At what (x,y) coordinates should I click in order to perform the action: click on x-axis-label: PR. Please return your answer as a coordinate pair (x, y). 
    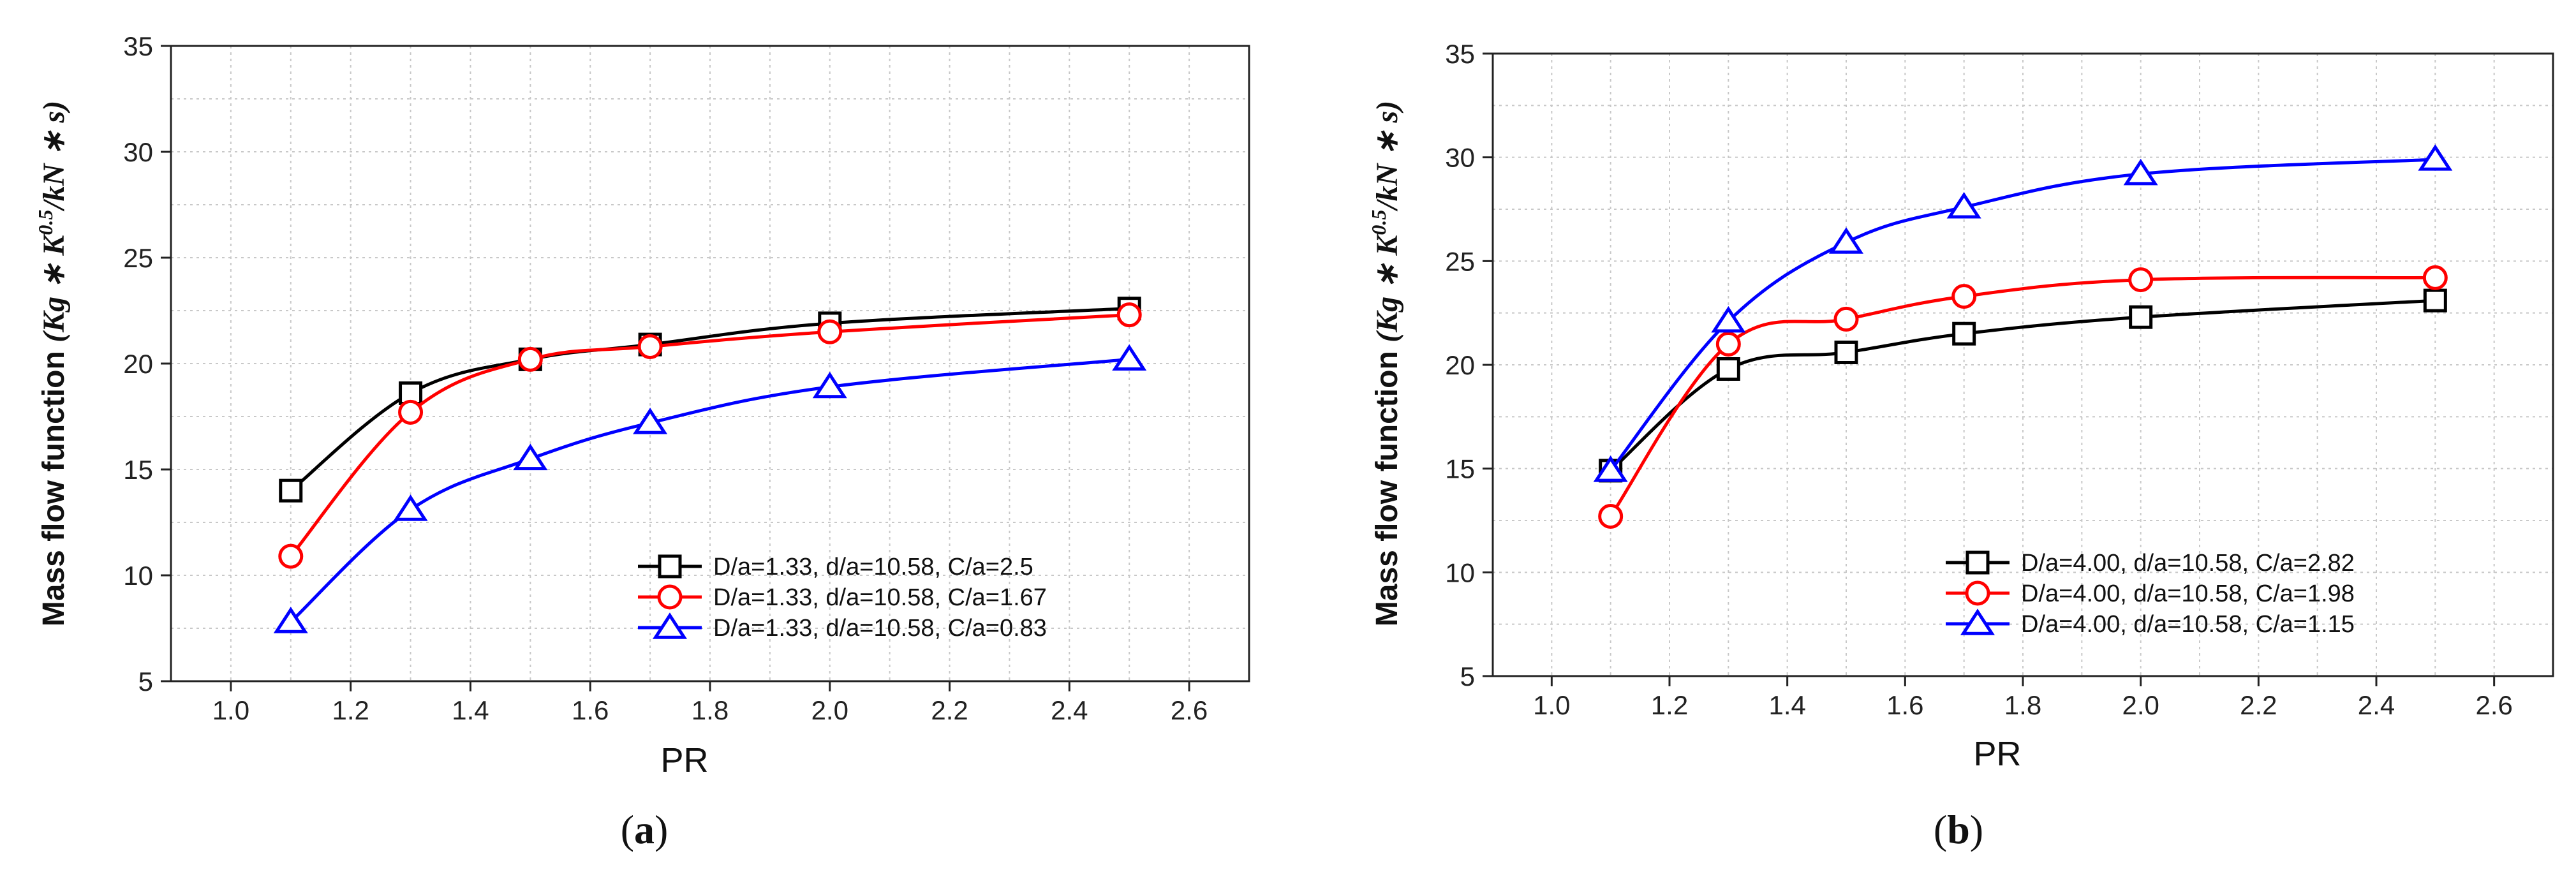
    Looking at the image, I should click on (684, 760).